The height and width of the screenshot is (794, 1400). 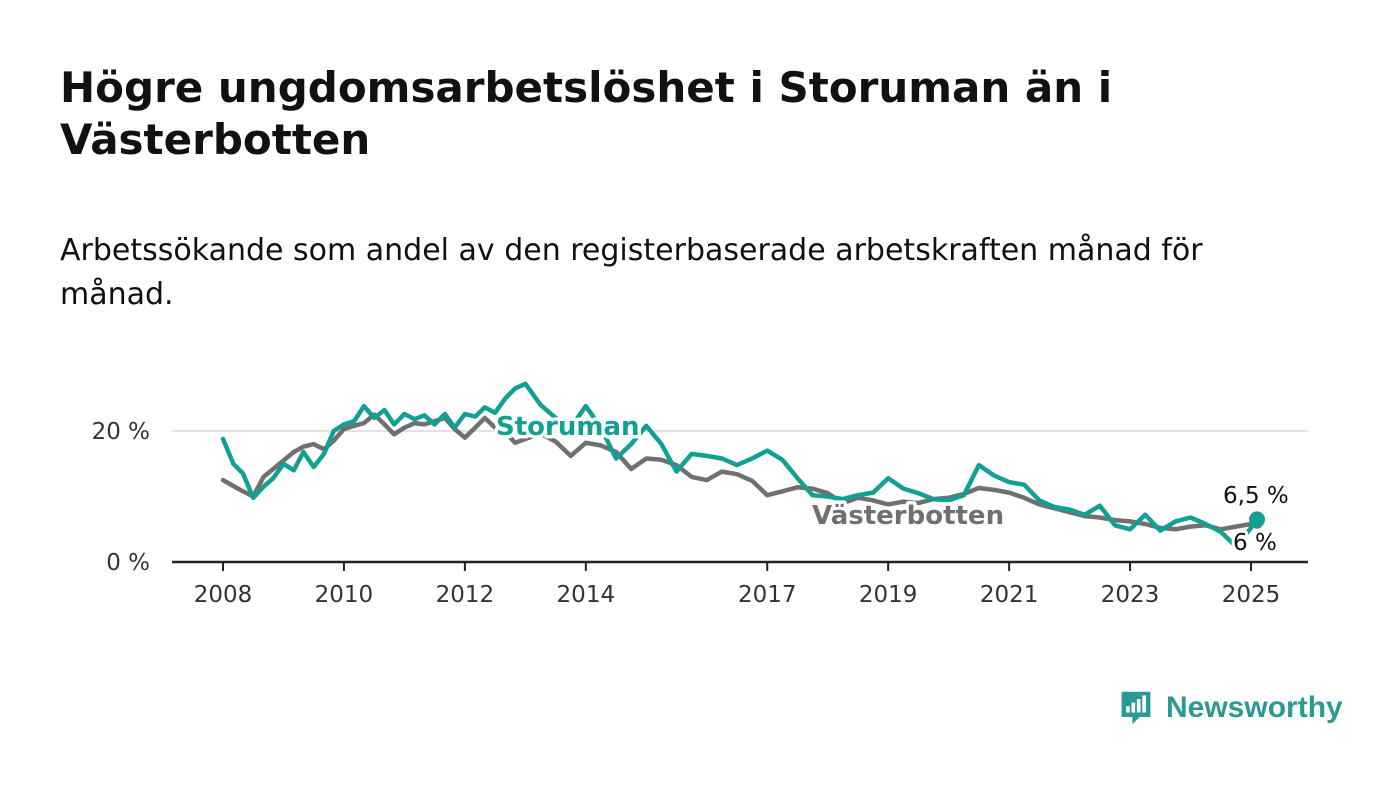 I want to click on y-tick-label: 20 %, so click(x=121, y=432).